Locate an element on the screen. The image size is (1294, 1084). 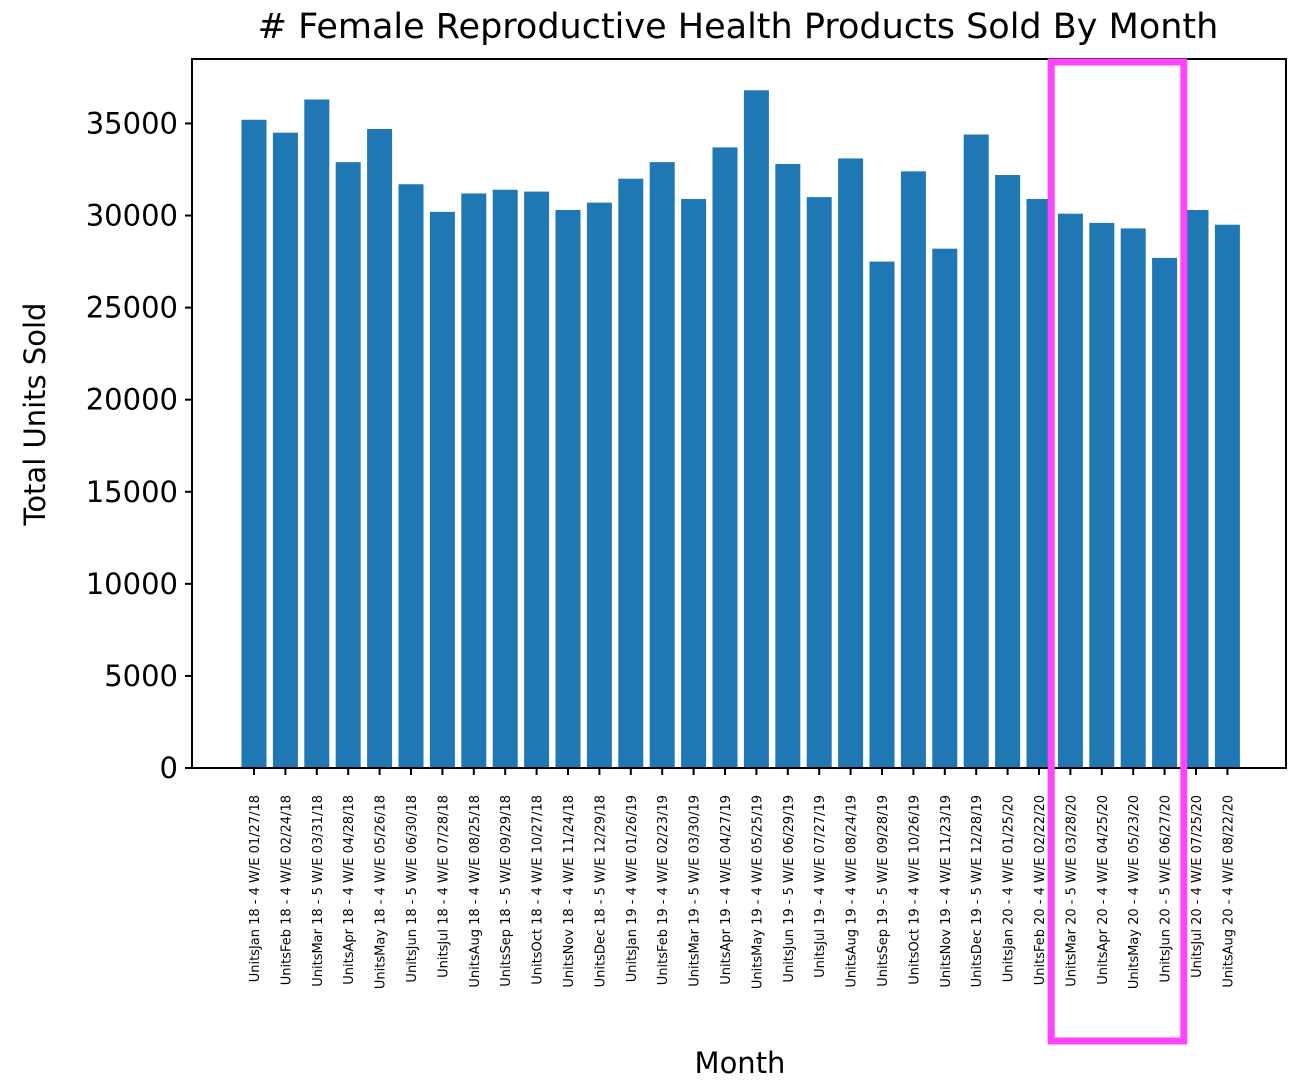
y-tick-label: 35000 is located at coordinates (132, 123).